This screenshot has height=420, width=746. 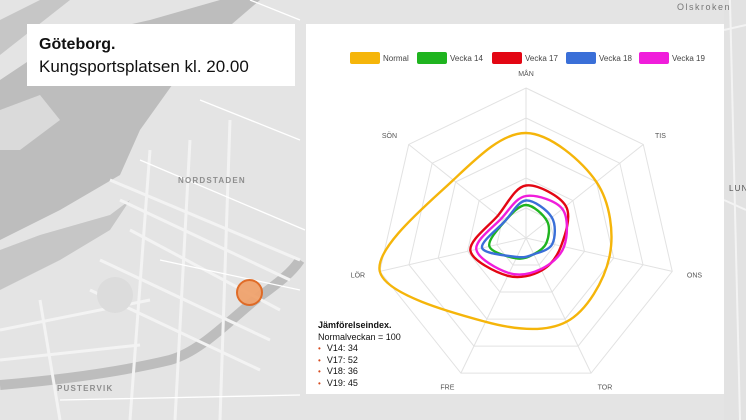 I want to click on index-item-v18: V18: 36, so click(x=359, y=372).